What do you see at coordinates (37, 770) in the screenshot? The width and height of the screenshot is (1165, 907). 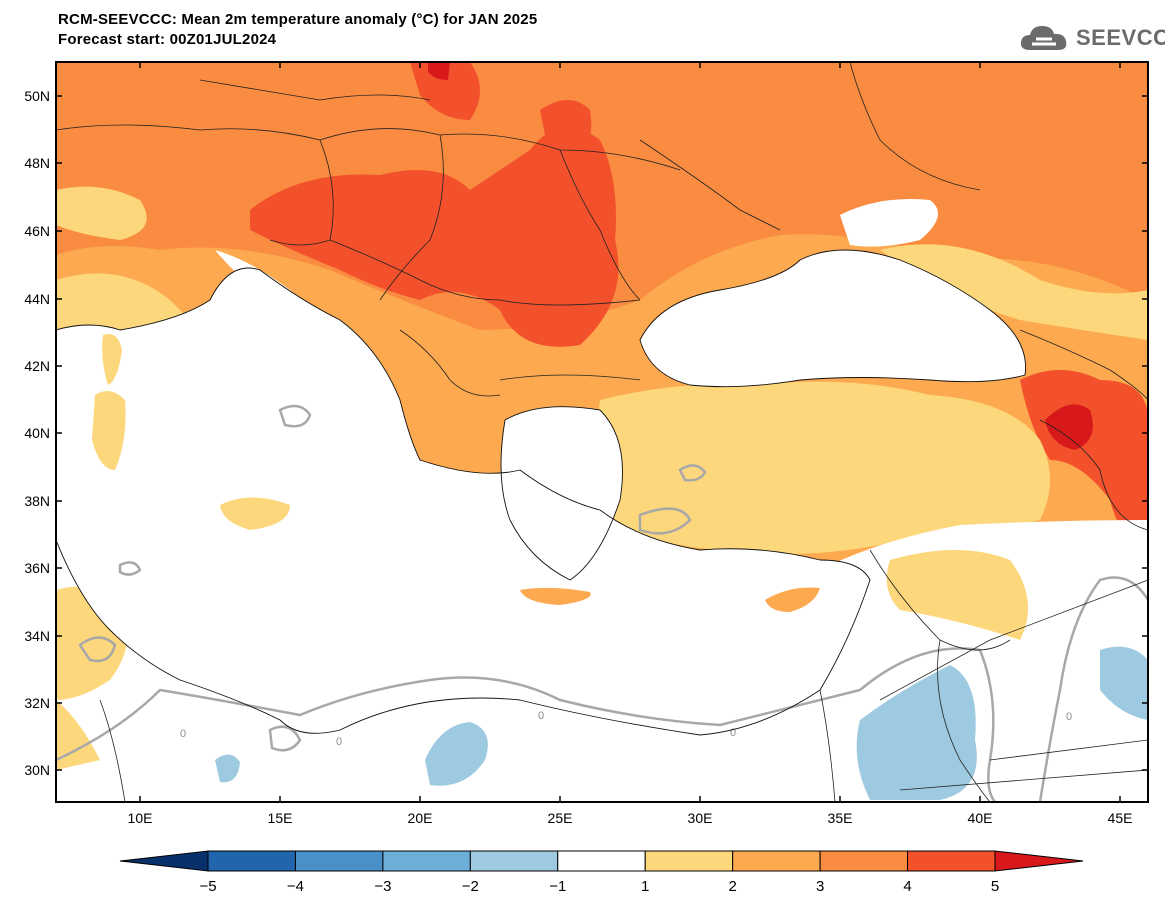 I see `lat-label: 30N` at bounding box center [37, 770].